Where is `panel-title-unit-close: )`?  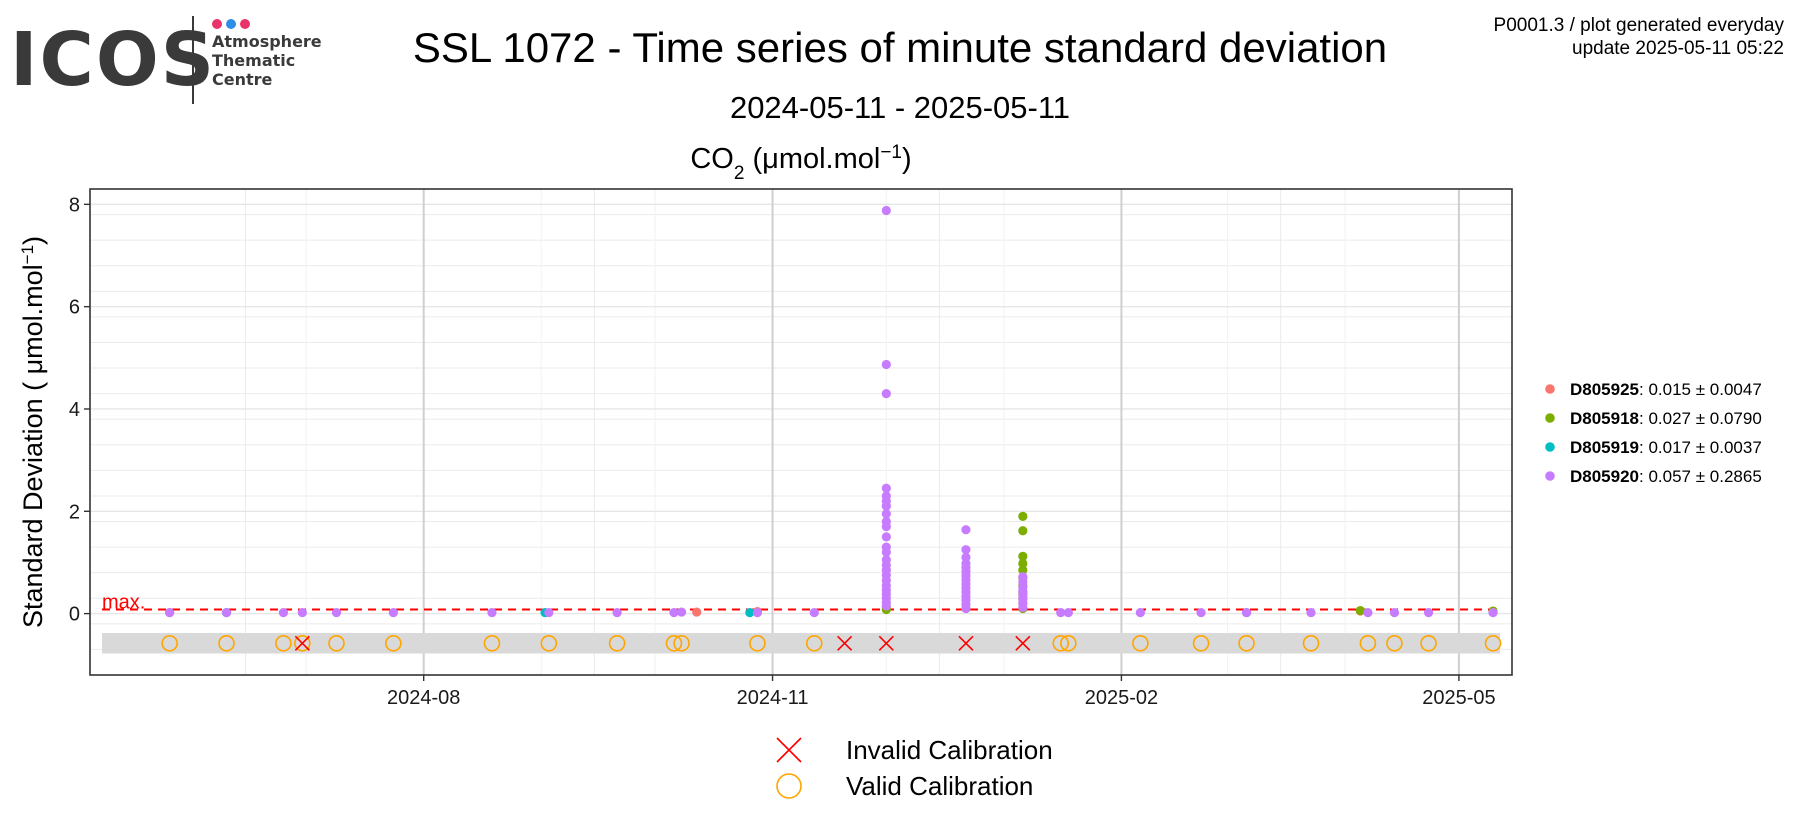 panel-title-unit-close: ) is located at coordinates (907, 159).